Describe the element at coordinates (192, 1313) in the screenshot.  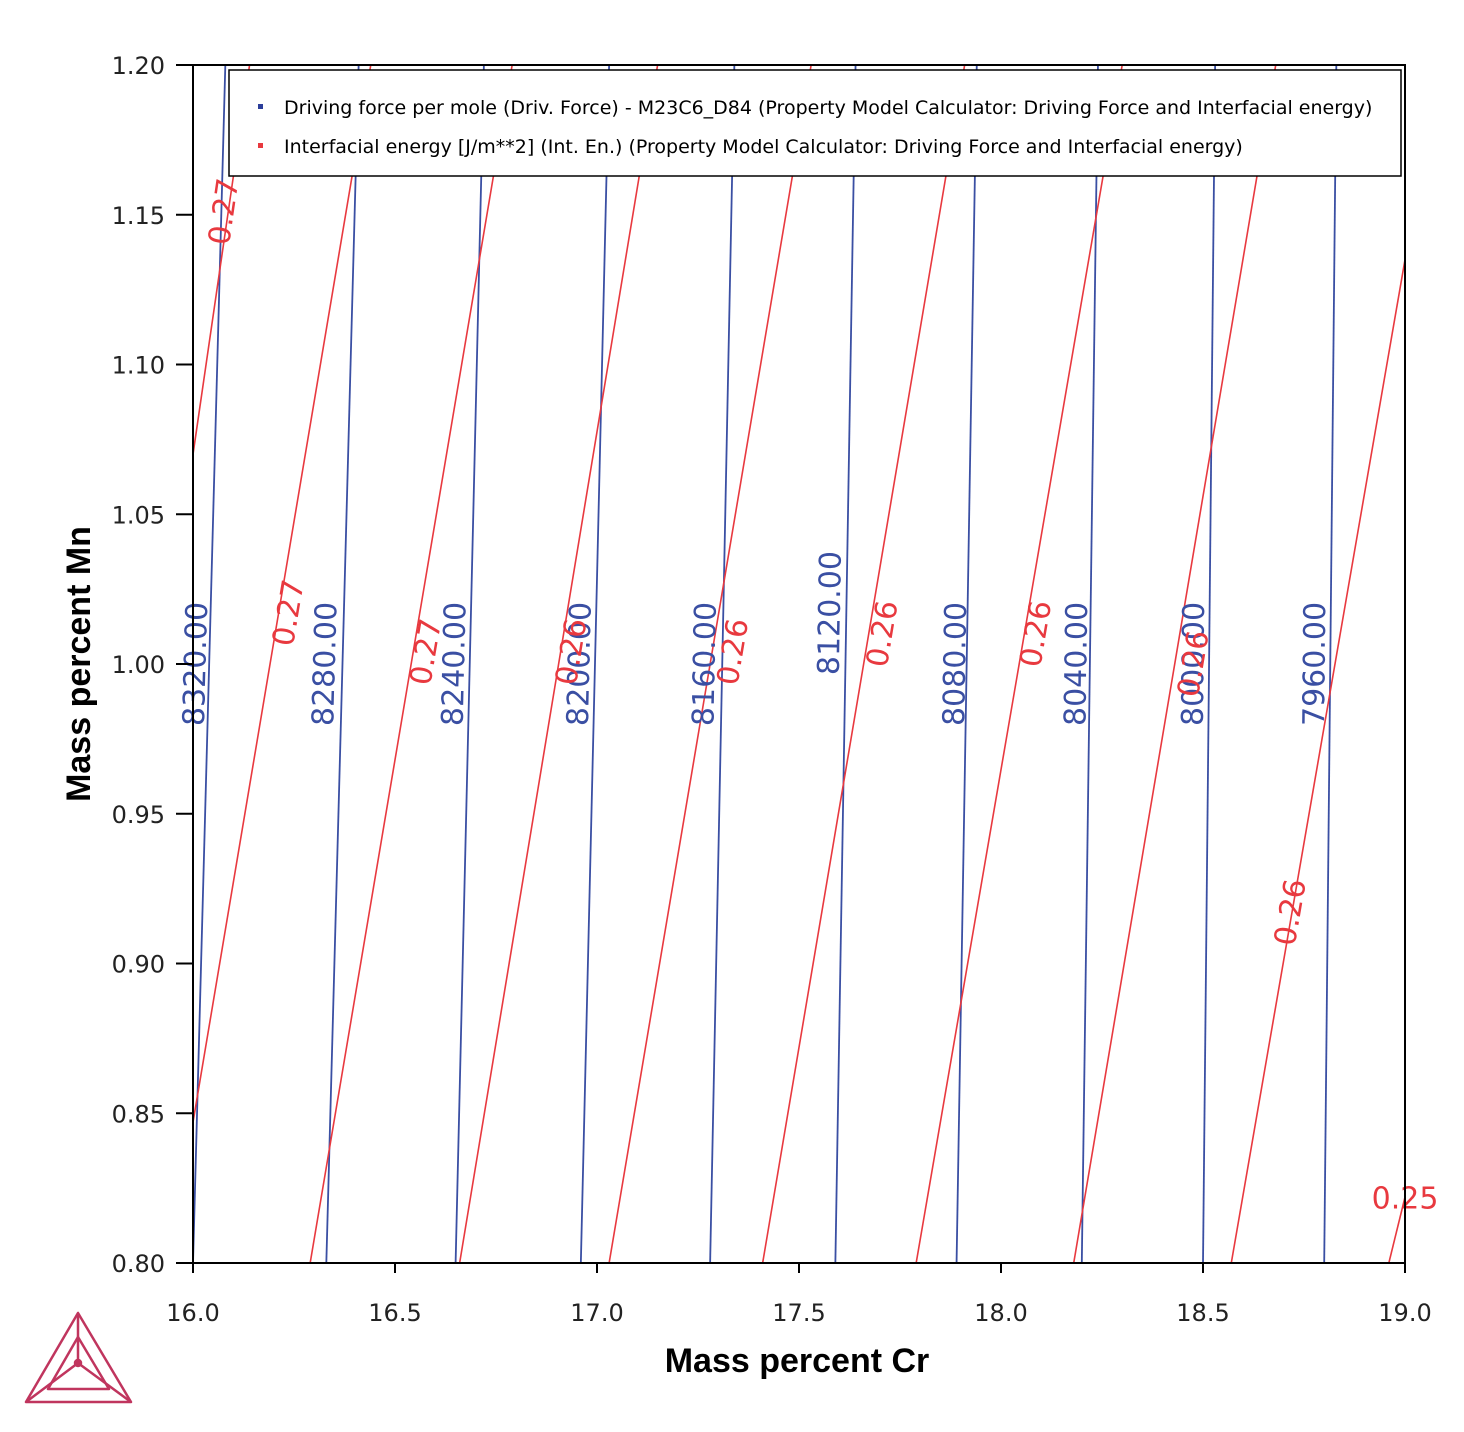
I see `x-tick-label: 16.0` at that location.